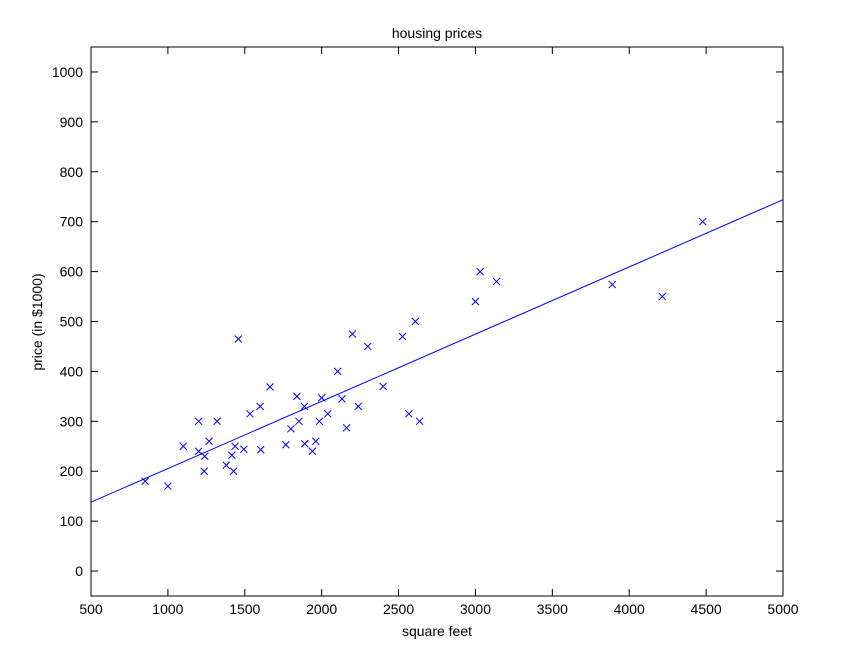 The image size is (848, 664). What do you see at coordinates (72, 521) in the screenshot?
I see `y-tick-label: 100` at bounding box center [72, 521].